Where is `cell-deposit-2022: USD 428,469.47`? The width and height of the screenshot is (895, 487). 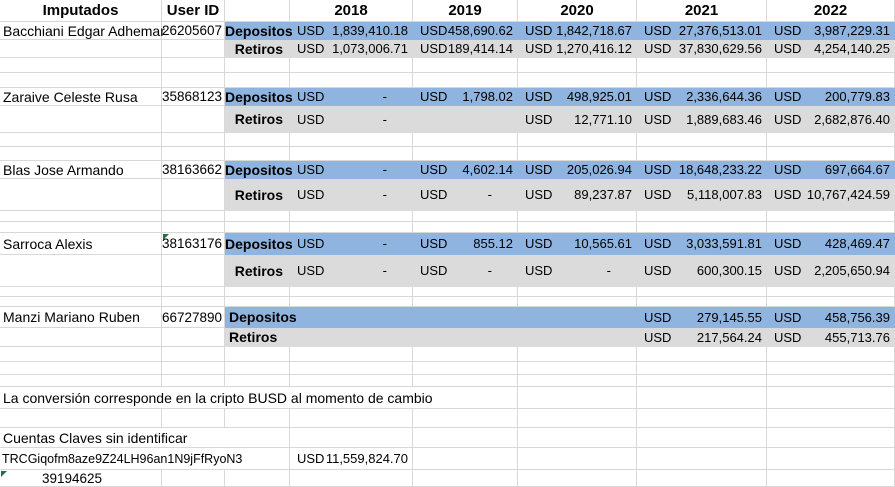 cell-deposit-2022: USD 428,469.47 is located at coordinates (831, 244).